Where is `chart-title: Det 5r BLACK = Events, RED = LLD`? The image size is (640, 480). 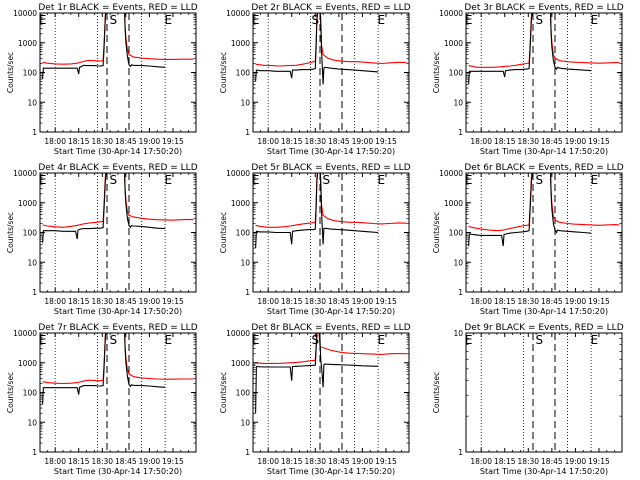
chart-title: Det 5r BLACK = Events, RED = LLD is located at coordinates (330, 168).